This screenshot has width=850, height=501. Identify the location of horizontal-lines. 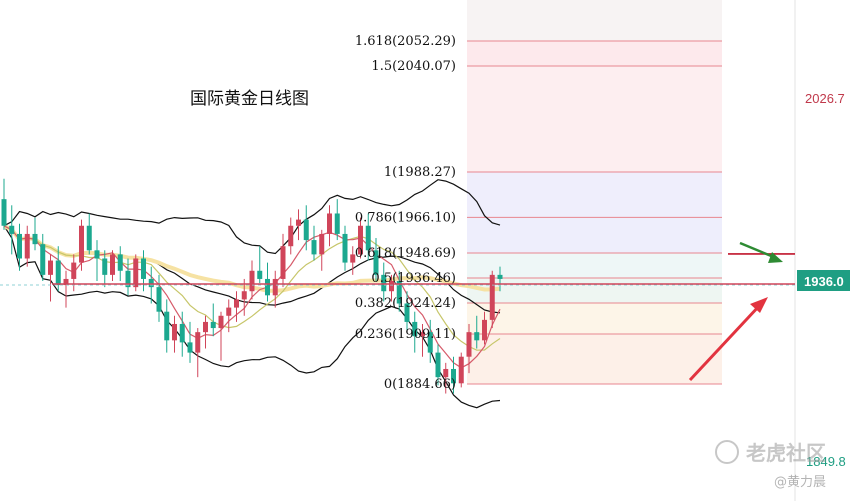
(397, 269).